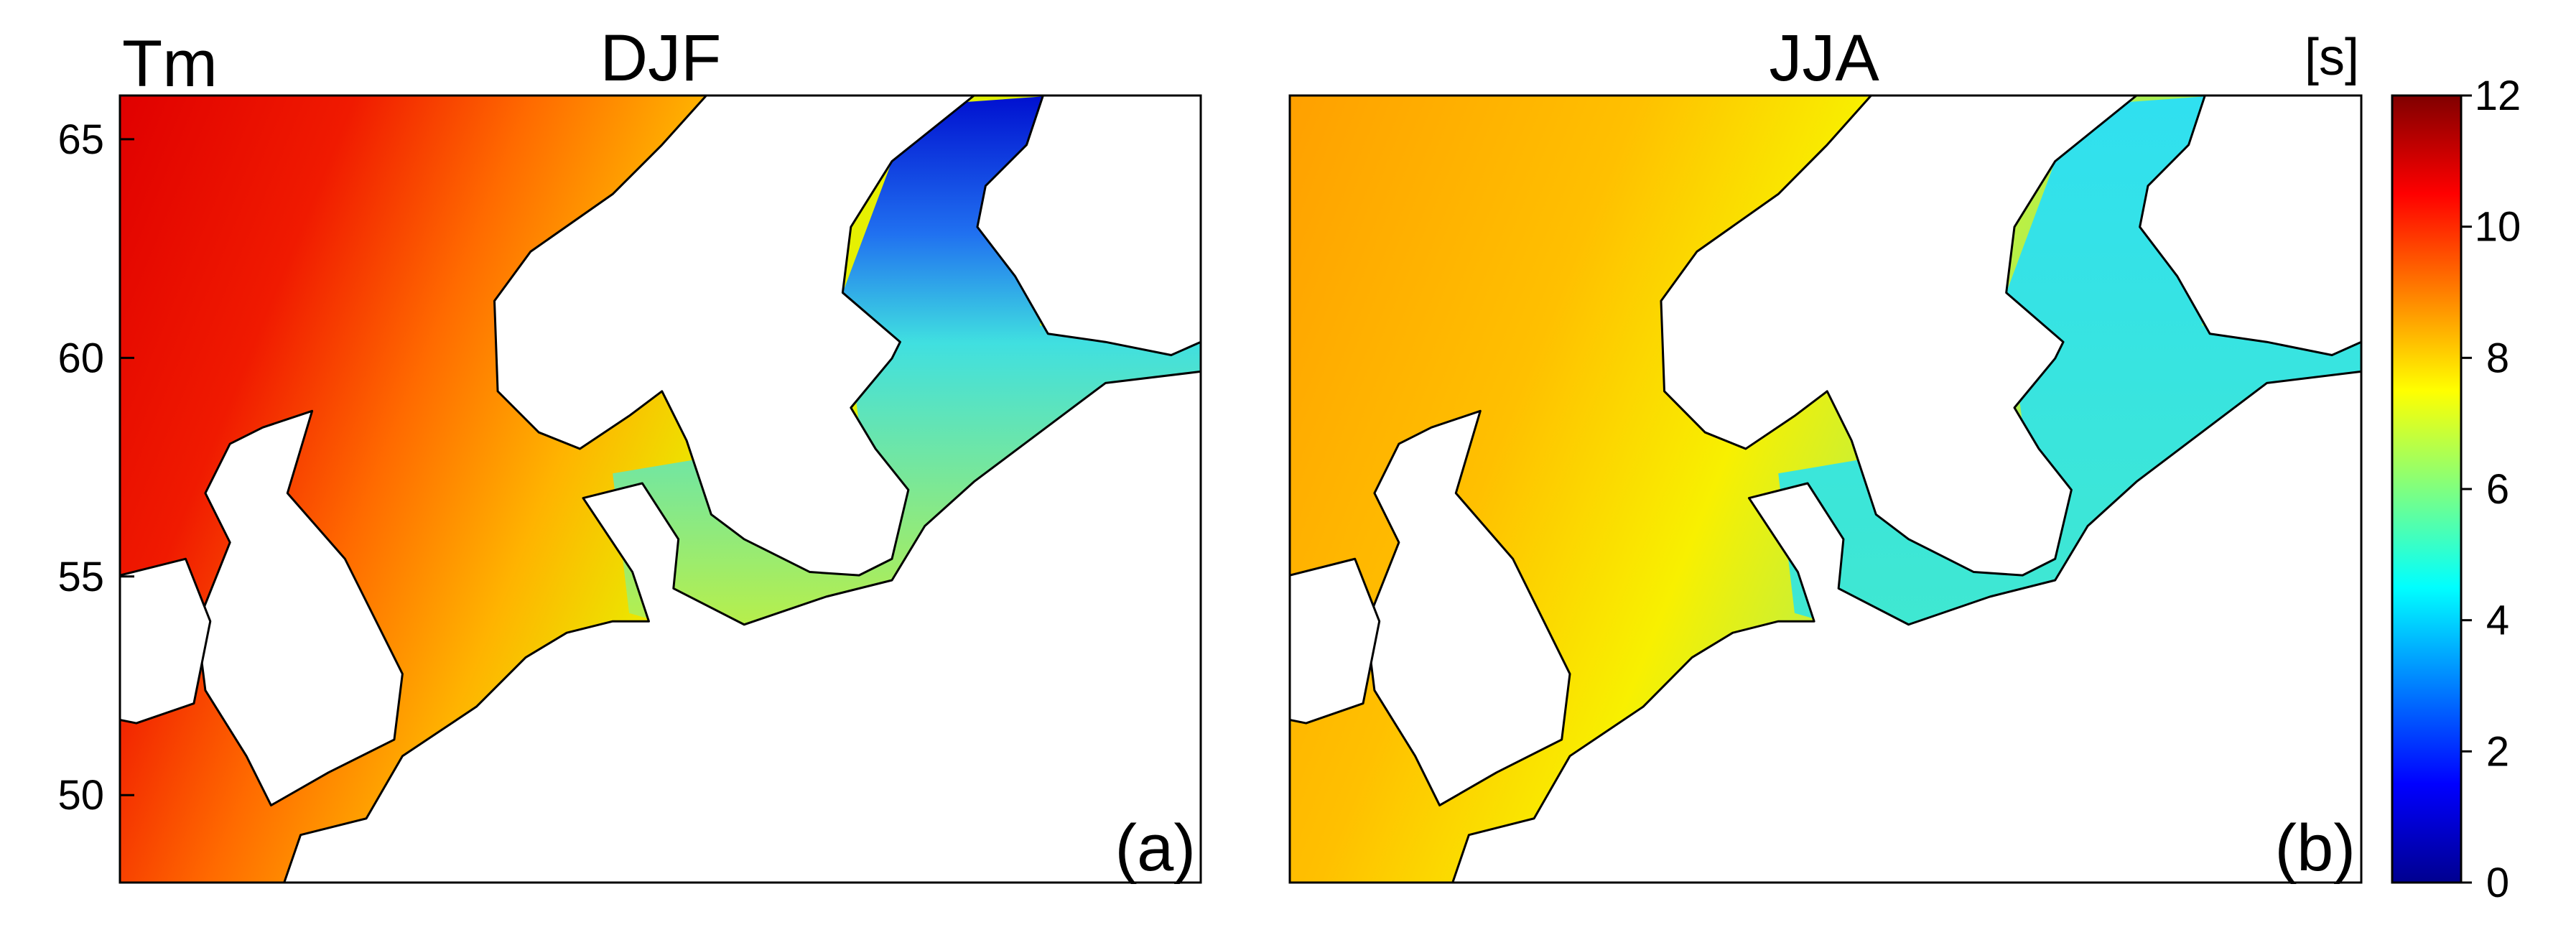  Describe the element at coordinates (80, 358) in the screenshot. I see `y-tick-label: 60` at that location.